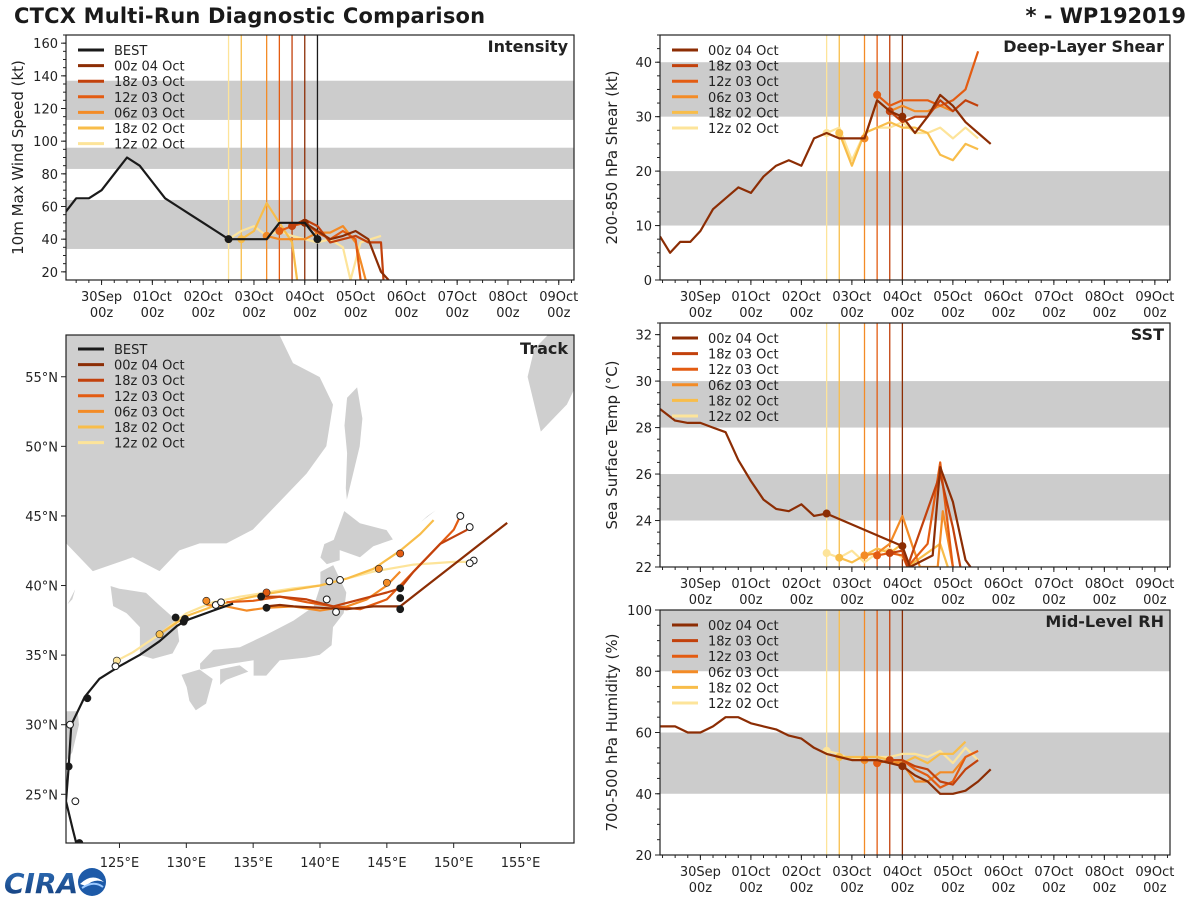  Describe the element at coordinates (612, 732) in the screenshot. I see `y-axis-label: 700-500 hPa Humidity (%)` at that location.